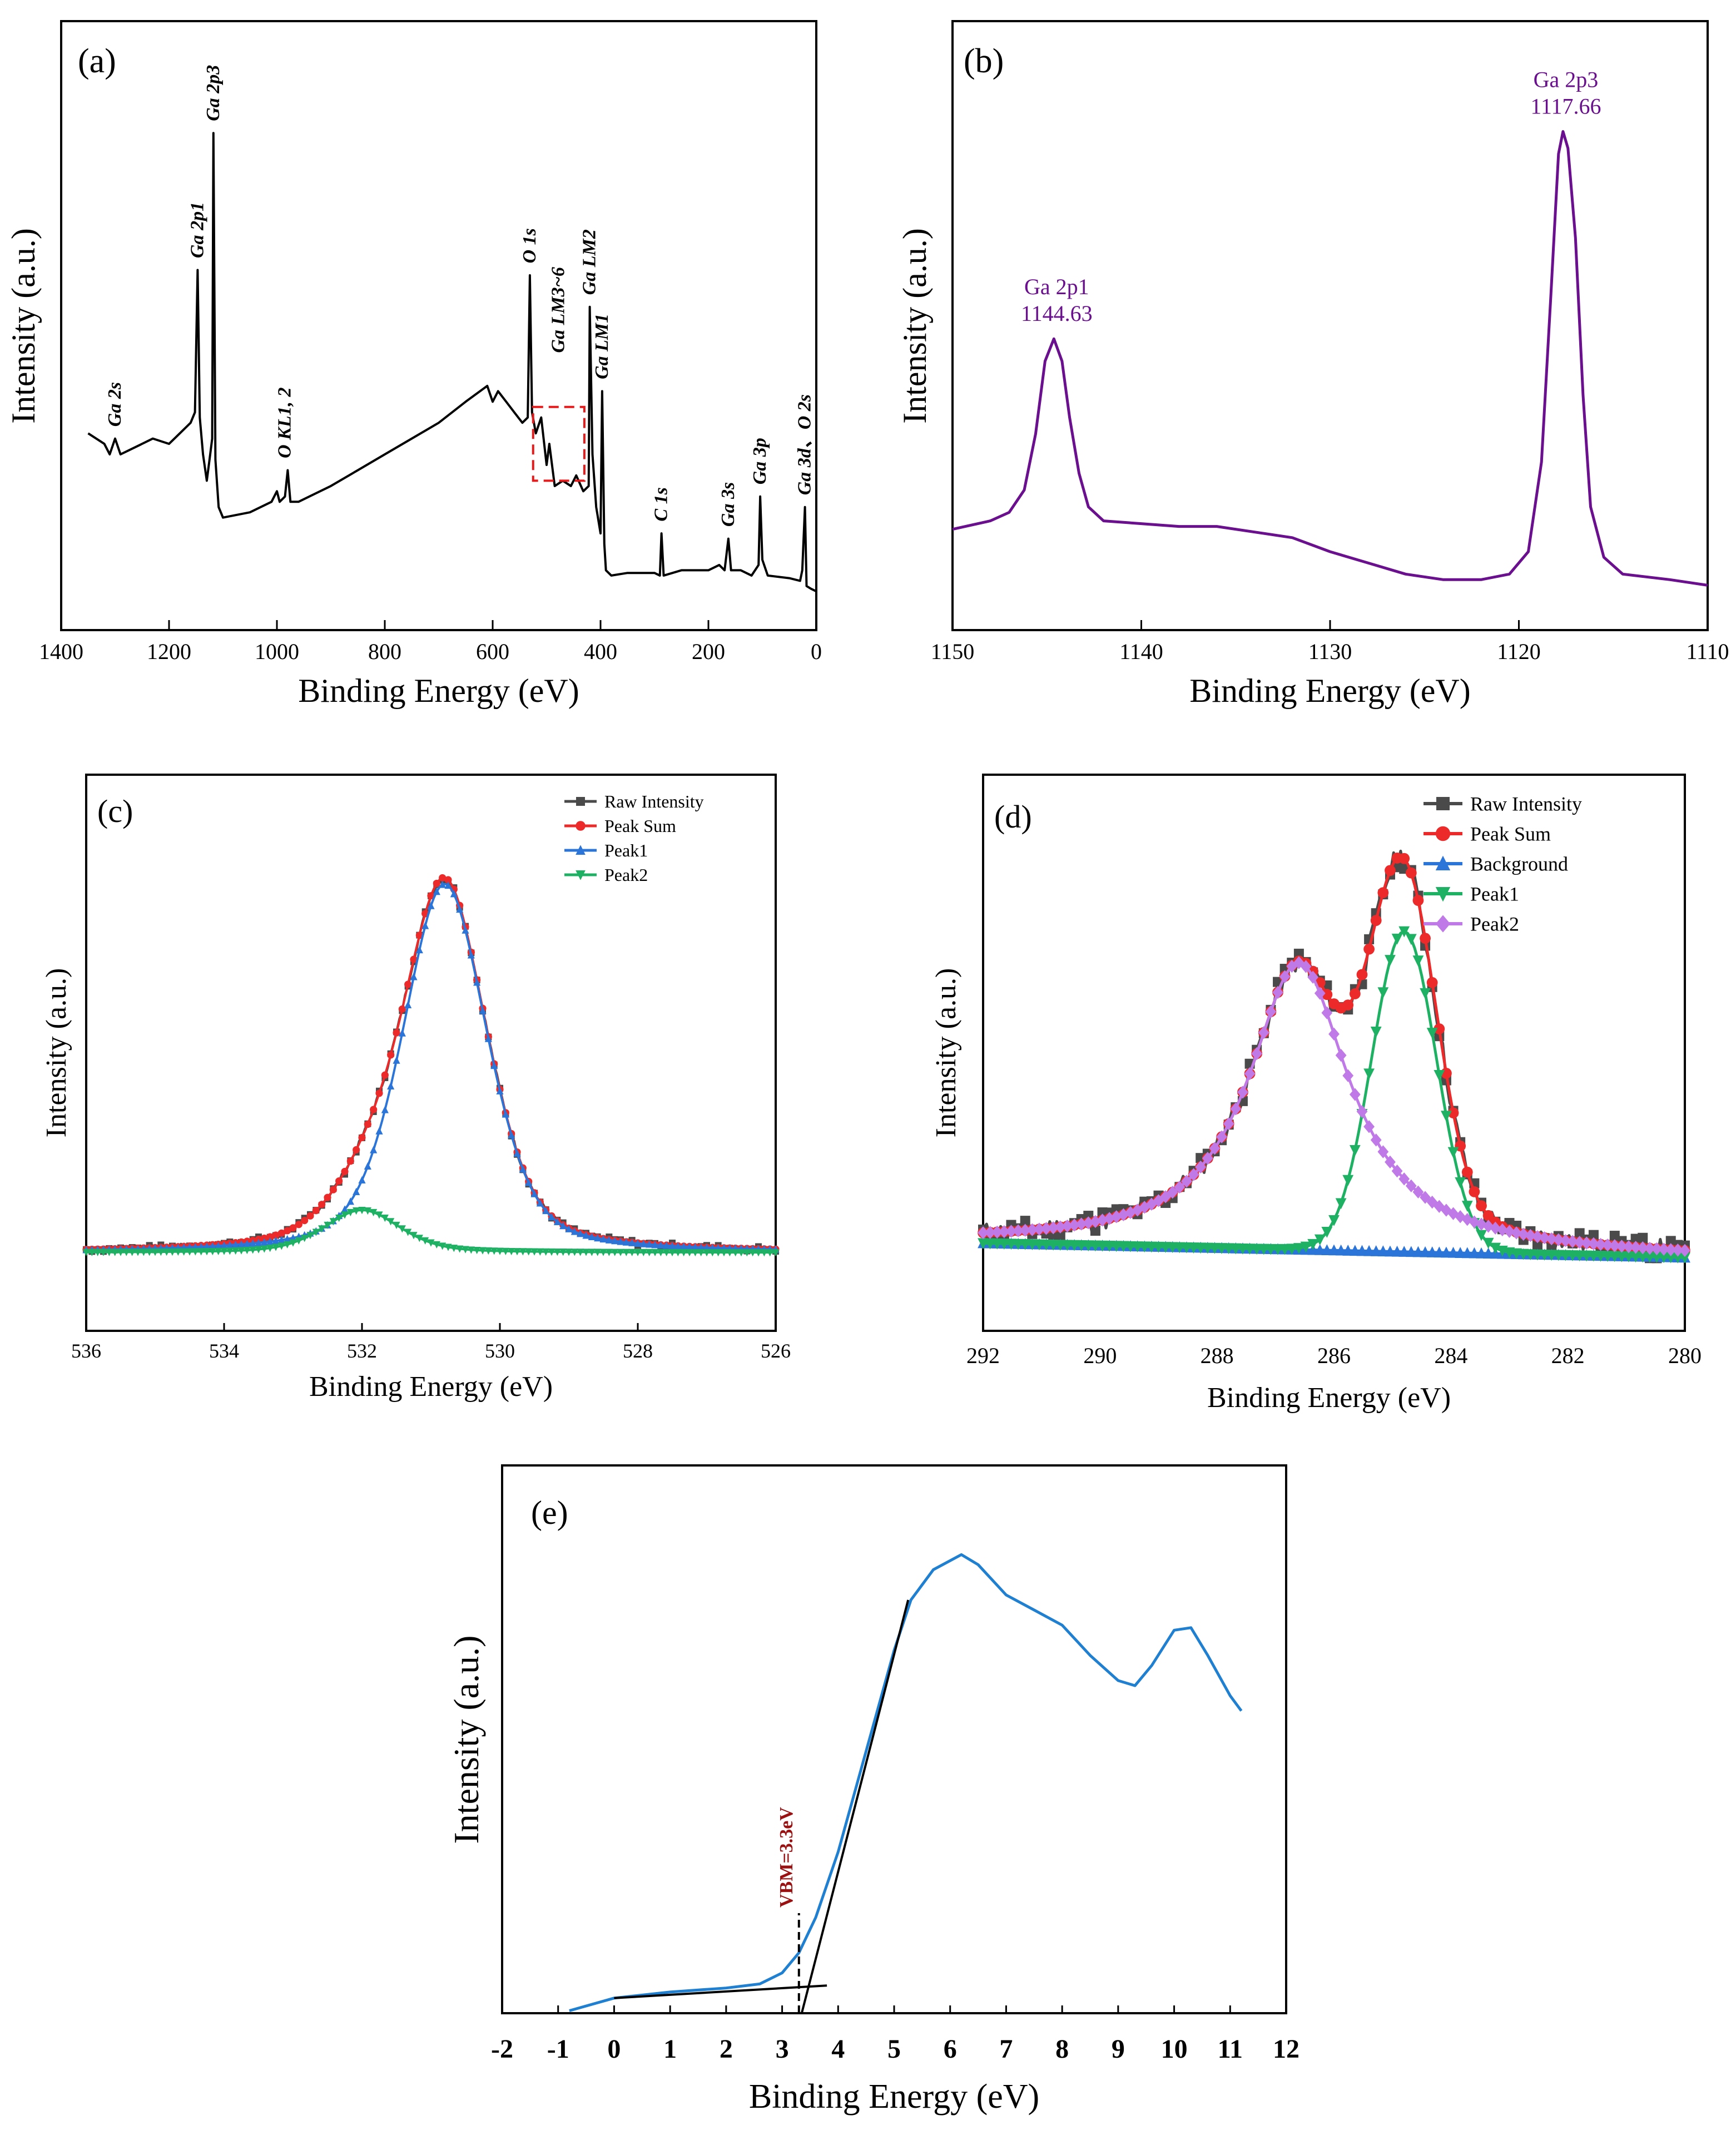 This screenshot has height=2130, width=1736. Describe the element at coordinates (670, 2049) in the screenshot. I see `x-tick-label: 1` at that location.